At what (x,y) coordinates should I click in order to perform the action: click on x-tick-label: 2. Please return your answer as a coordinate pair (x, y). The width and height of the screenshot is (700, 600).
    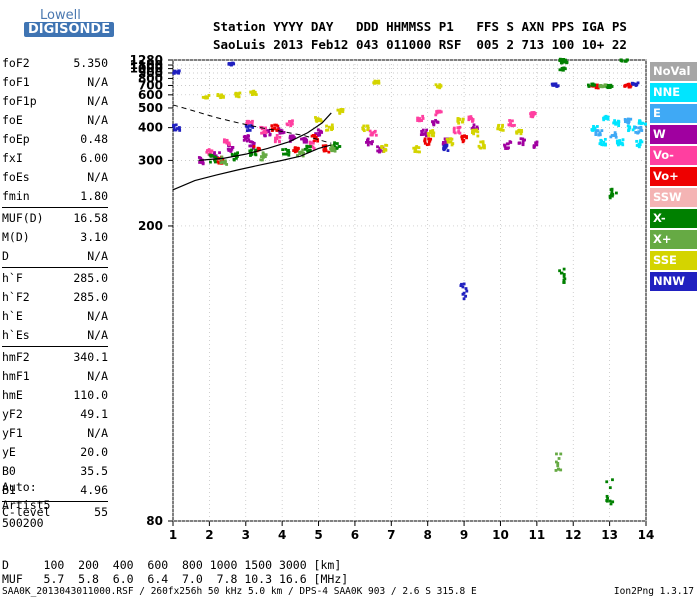
    Looking at the image, I should click on (209, 535).